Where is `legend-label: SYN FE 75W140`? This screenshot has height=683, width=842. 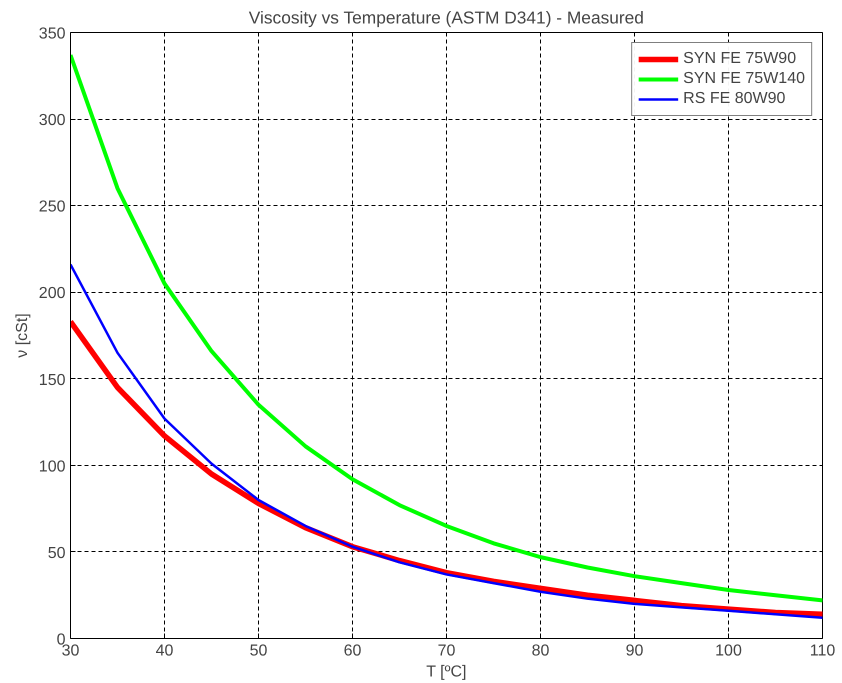
legend-label: SYN FE 75W140 is located at coordinates (744, 79).